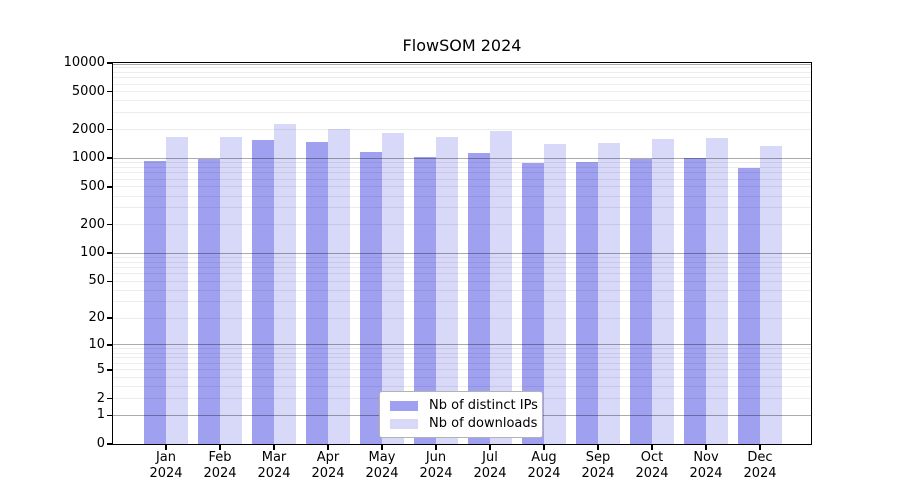  I want to click on x-tick-label: May 2024, so click(382, 465).